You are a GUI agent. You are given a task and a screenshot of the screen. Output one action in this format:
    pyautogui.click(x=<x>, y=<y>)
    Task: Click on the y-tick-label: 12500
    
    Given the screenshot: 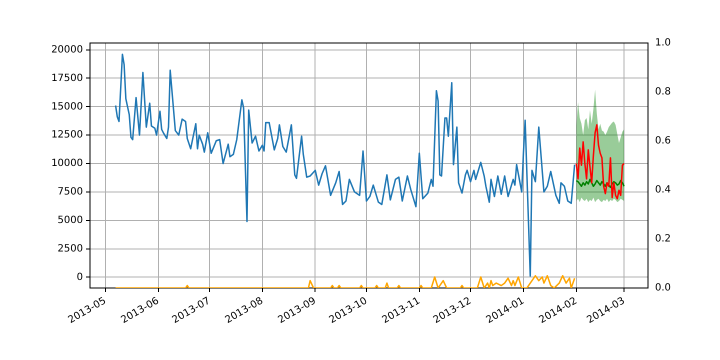 What is the action you would take?
    pyautogui.click(x=67, y=135)
    